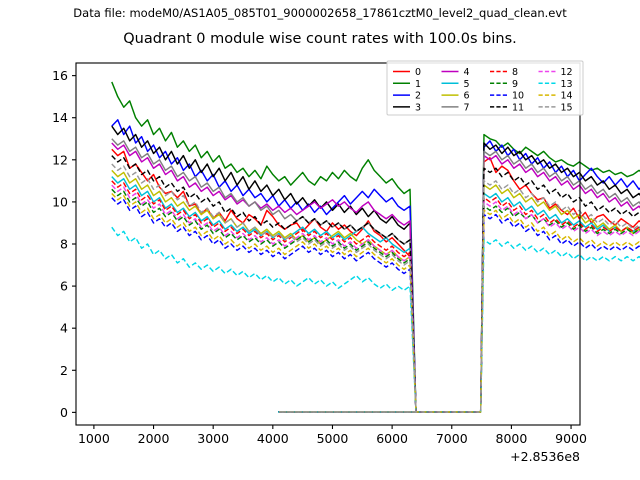 This screenshot has height=480, width=640. Describe the element at coordinates (555, 108) in the screenshot. I see `legend-entry-15: 15` at that location.